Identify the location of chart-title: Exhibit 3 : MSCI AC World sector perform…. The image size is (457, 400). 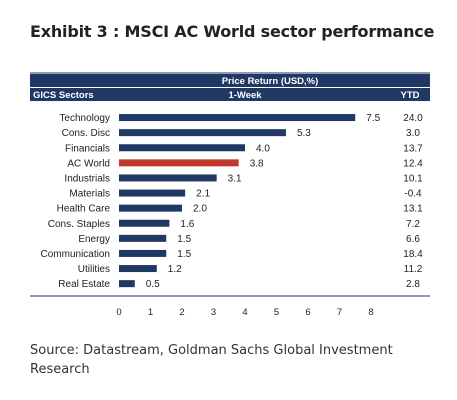
(232, 31).